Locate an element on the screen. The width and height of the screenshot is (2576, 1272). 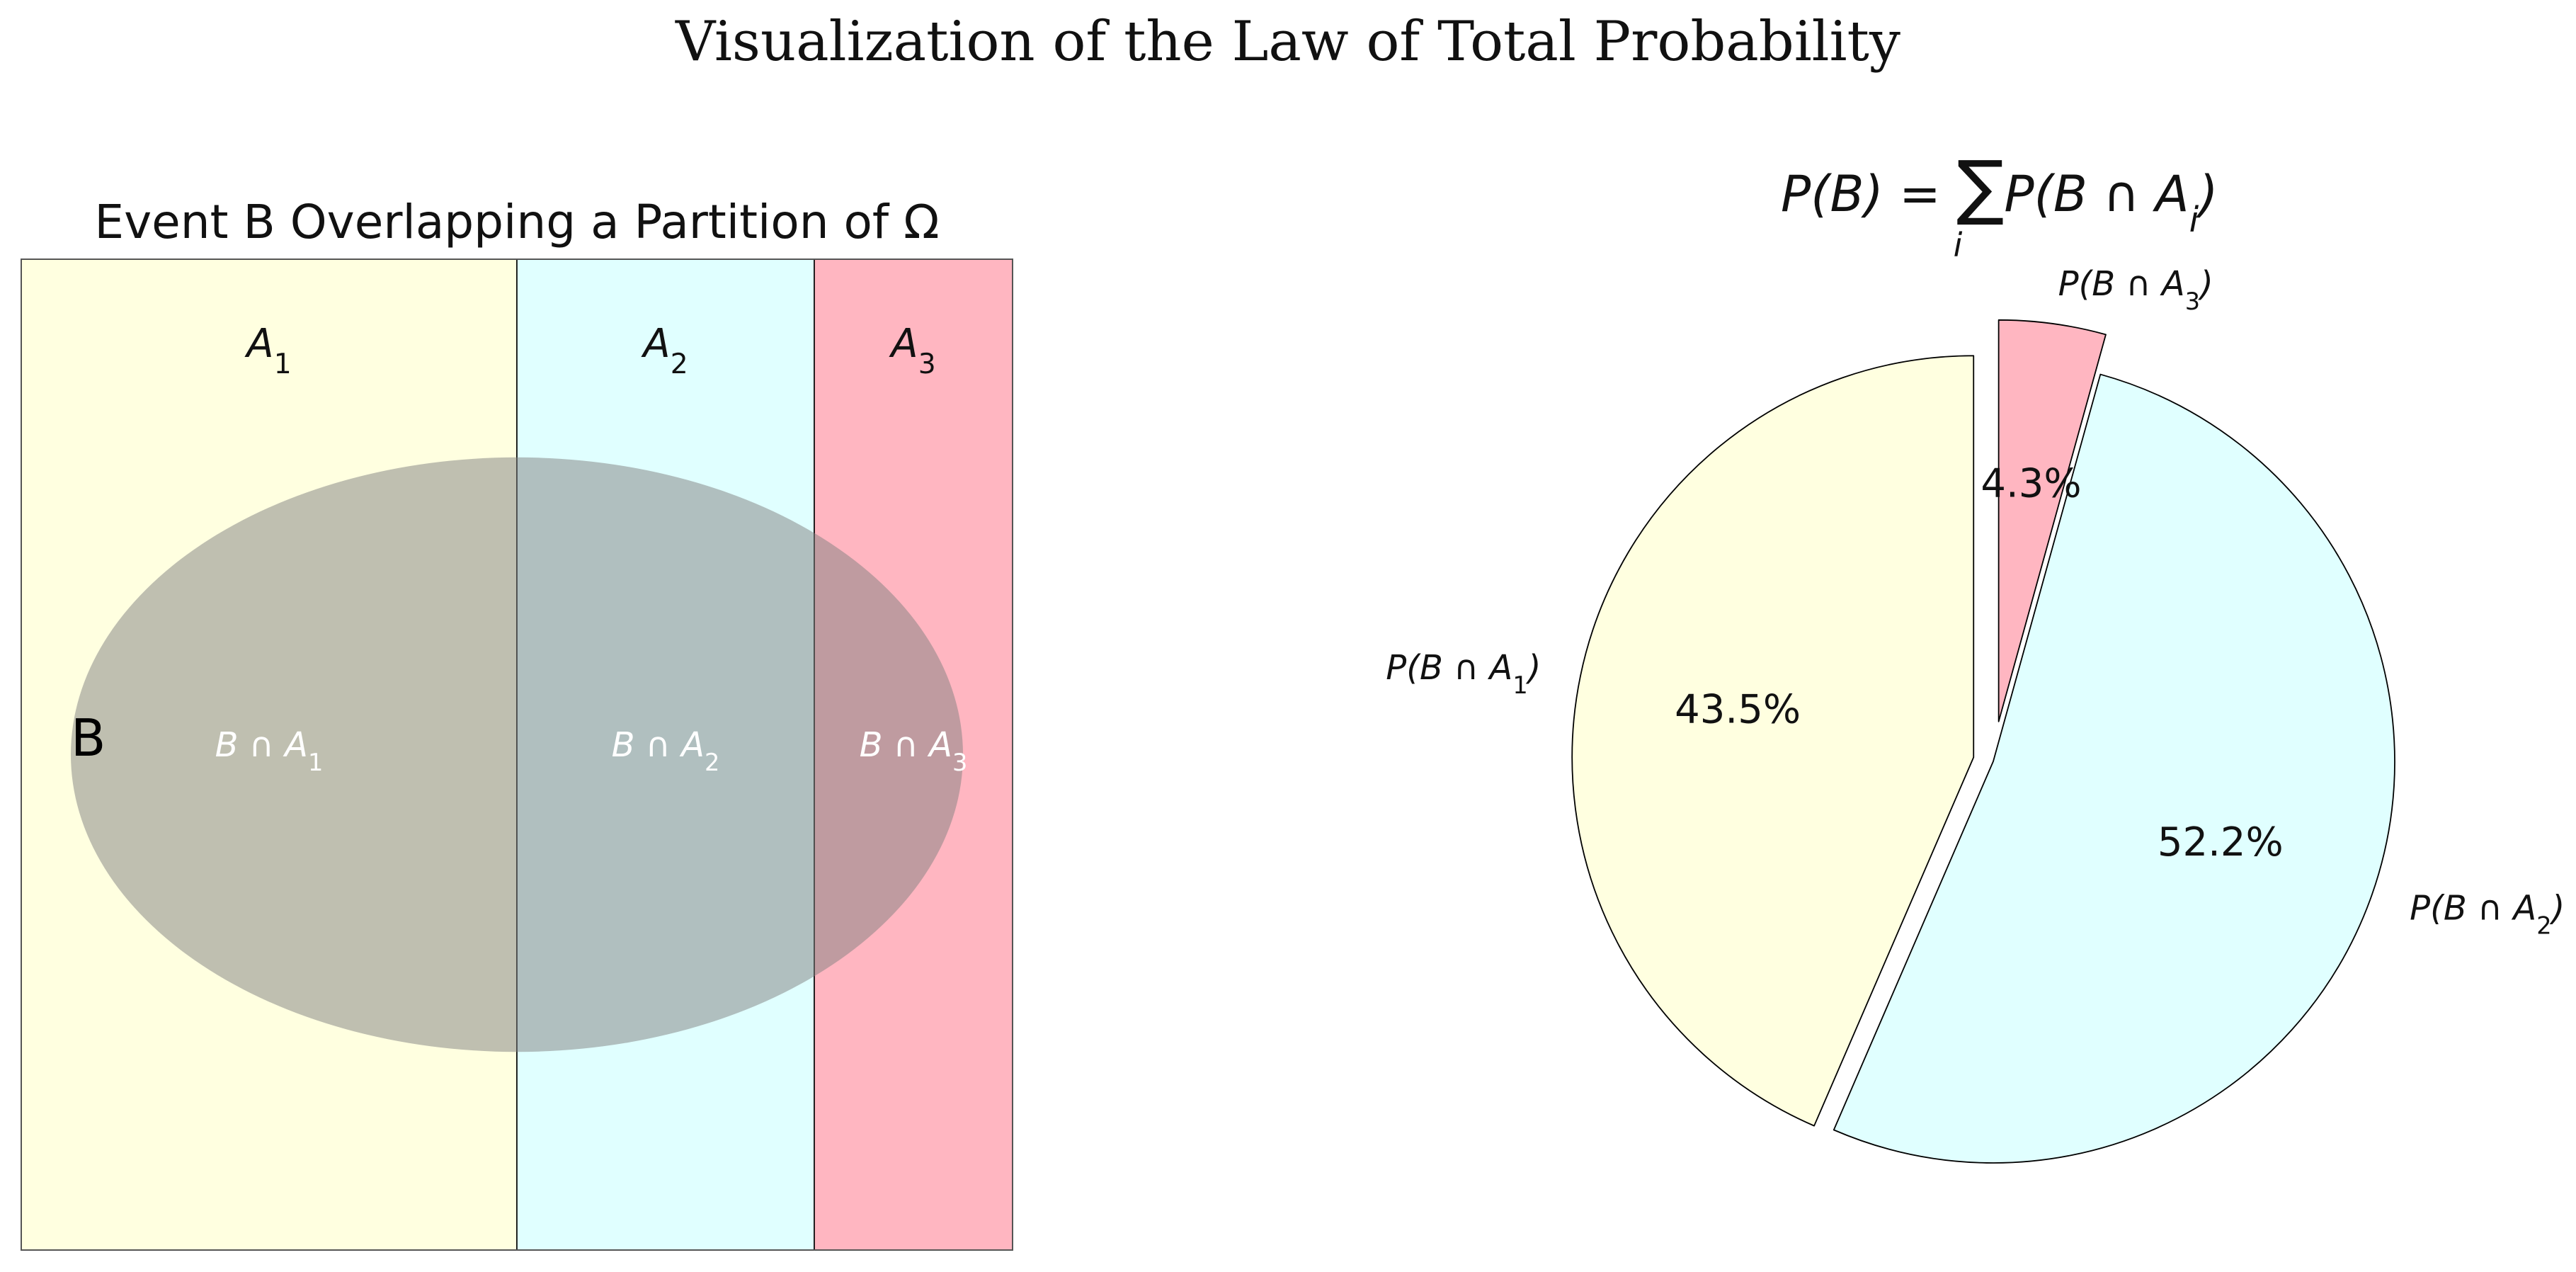
pie-pct-label-3: 4.3% is located at coordinates (2031, 484).